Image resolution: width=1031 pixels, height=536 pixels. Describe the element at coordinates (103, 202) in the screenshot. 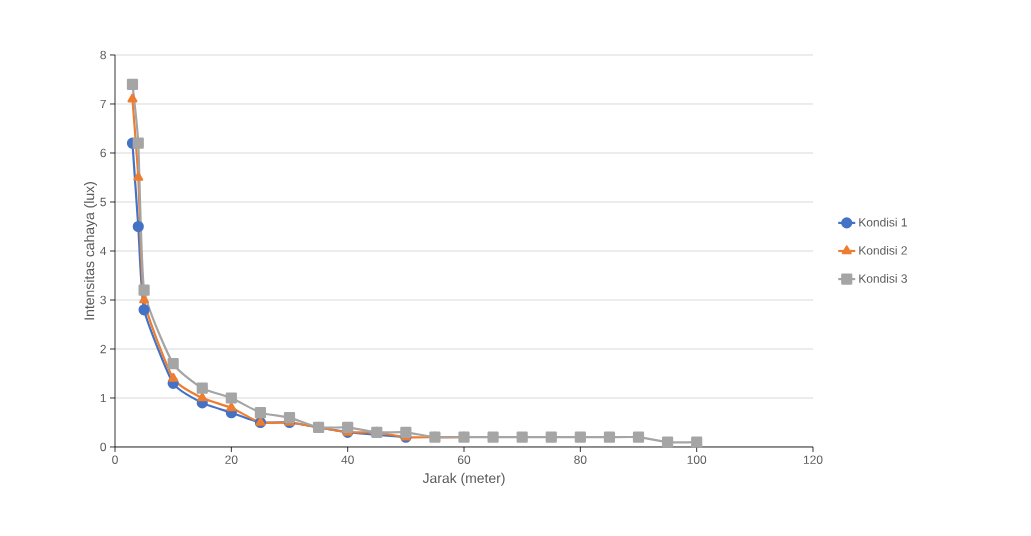

I see `y-tick-label: 5` at that location.